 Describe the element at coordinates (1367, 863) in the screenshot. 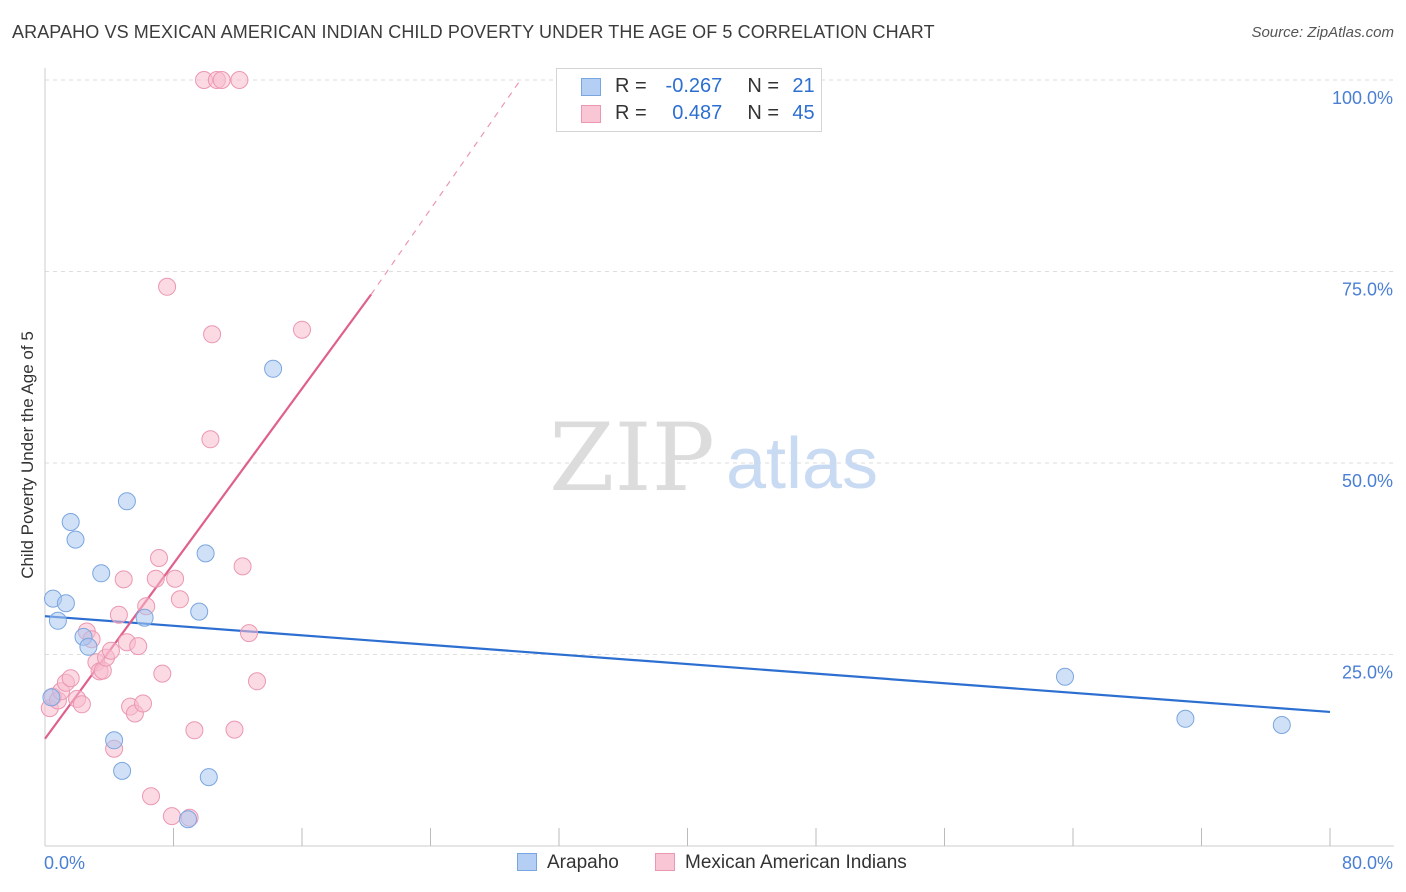

I see `x-tick-label-1: 80.0%` at that location.